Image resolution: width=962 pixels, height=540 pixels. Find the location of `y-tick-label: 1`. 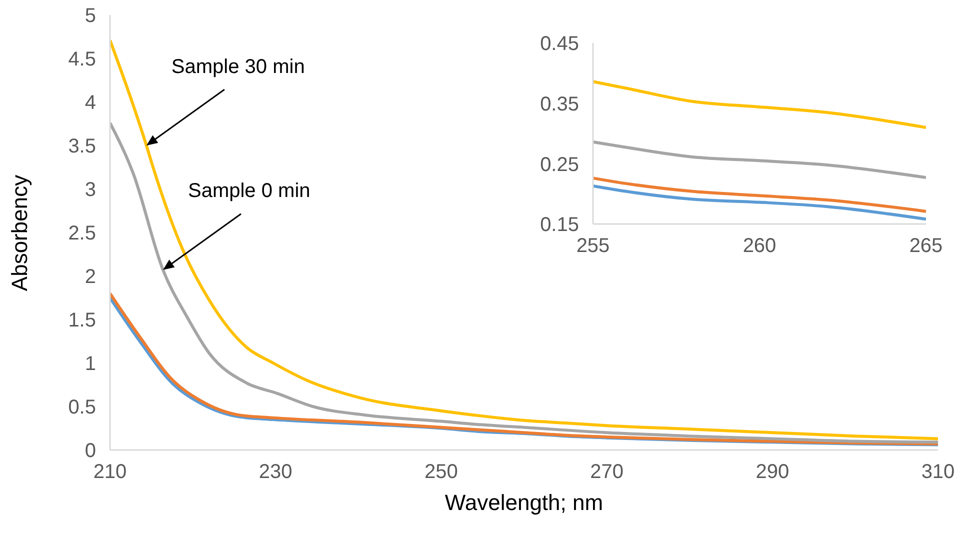

y-tick-label: 1 is located at coordinates (90, 364).